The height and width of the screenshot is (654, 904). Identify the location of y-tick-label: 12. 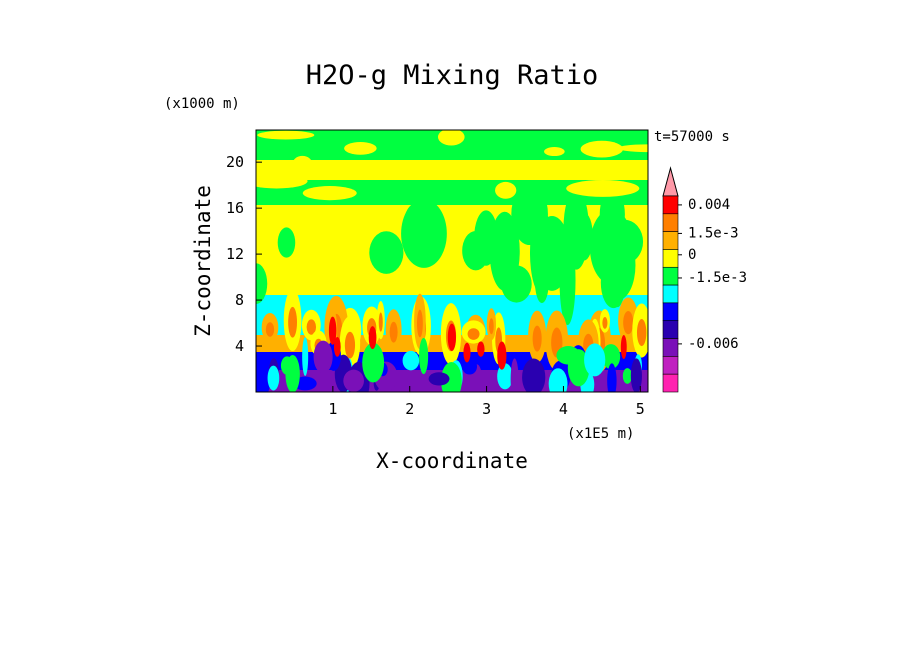
(235, 254).